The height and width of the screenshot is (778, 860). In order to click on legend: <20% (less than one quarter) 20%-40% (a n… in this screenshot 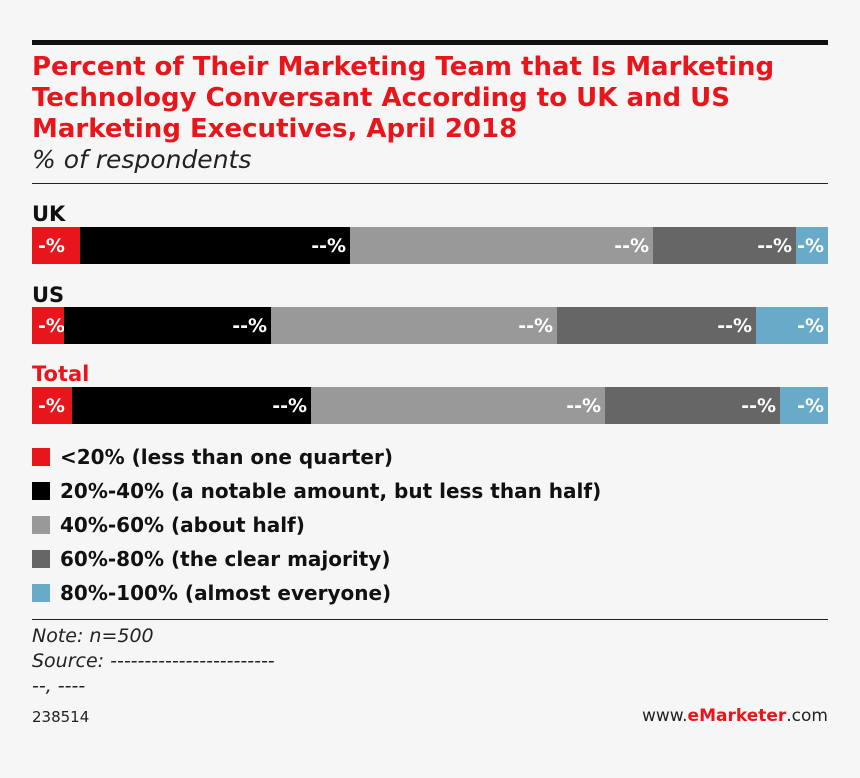, I will do `click(316, 525)`.